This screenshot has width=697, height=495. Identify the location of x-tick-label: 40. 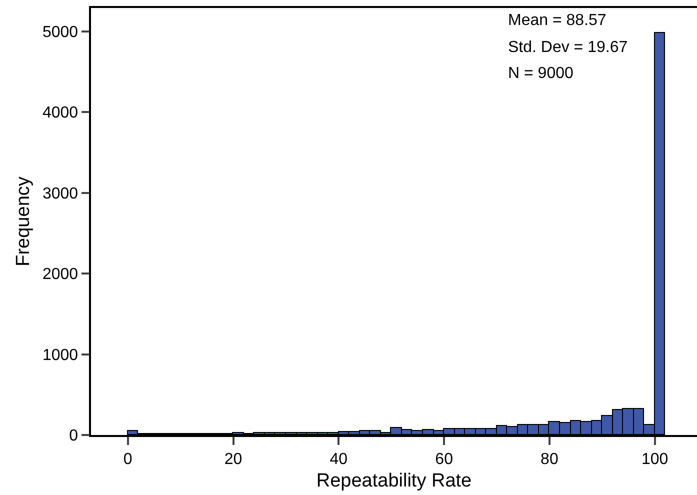
(339, 459).